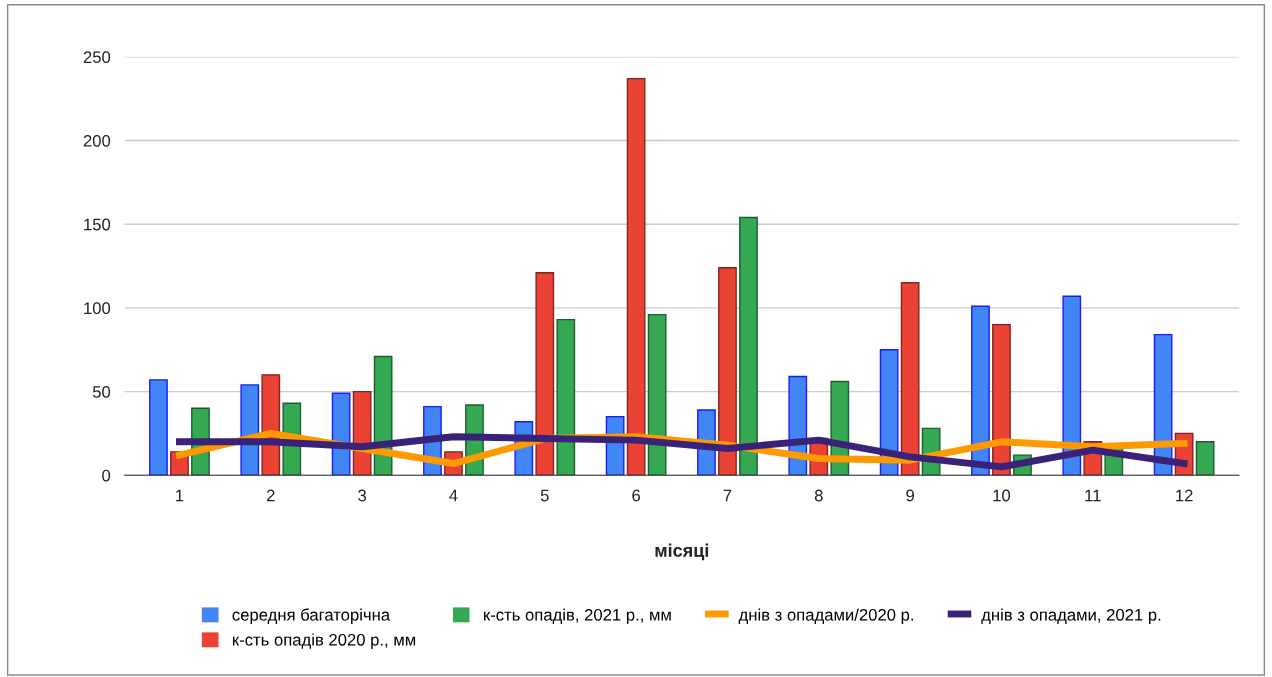  I want to click on y-tick-label: 0, so click(106, 475).